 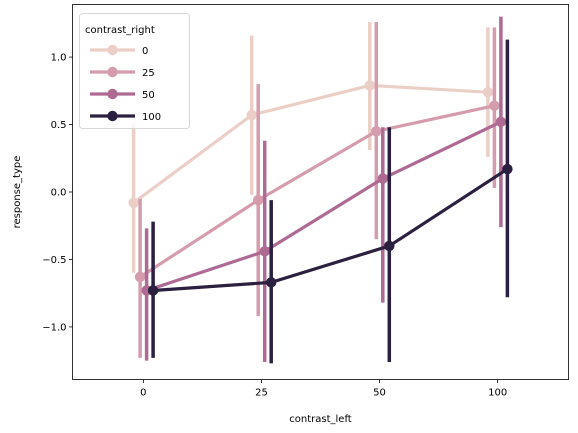 I want to click on y-tick-label-0: 0.0, so click(x=59, y=193).